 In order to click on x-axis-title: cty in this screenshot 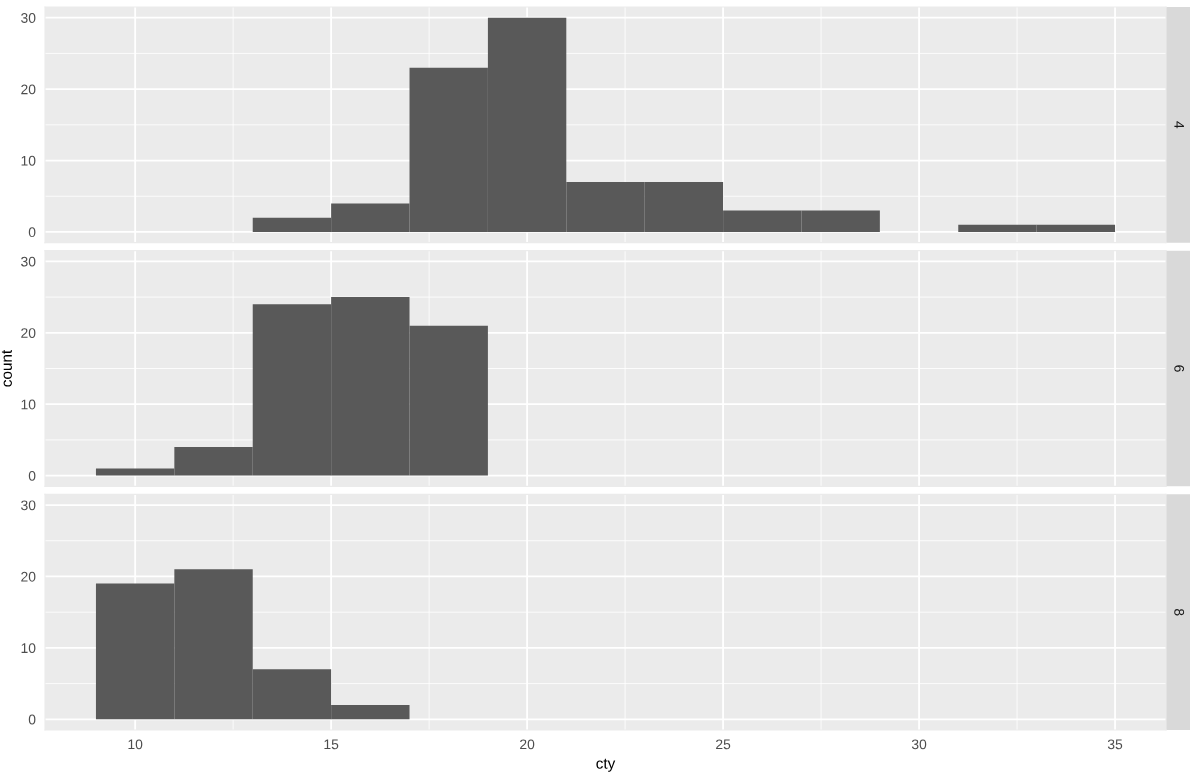, I will do `click(606, 765)`.